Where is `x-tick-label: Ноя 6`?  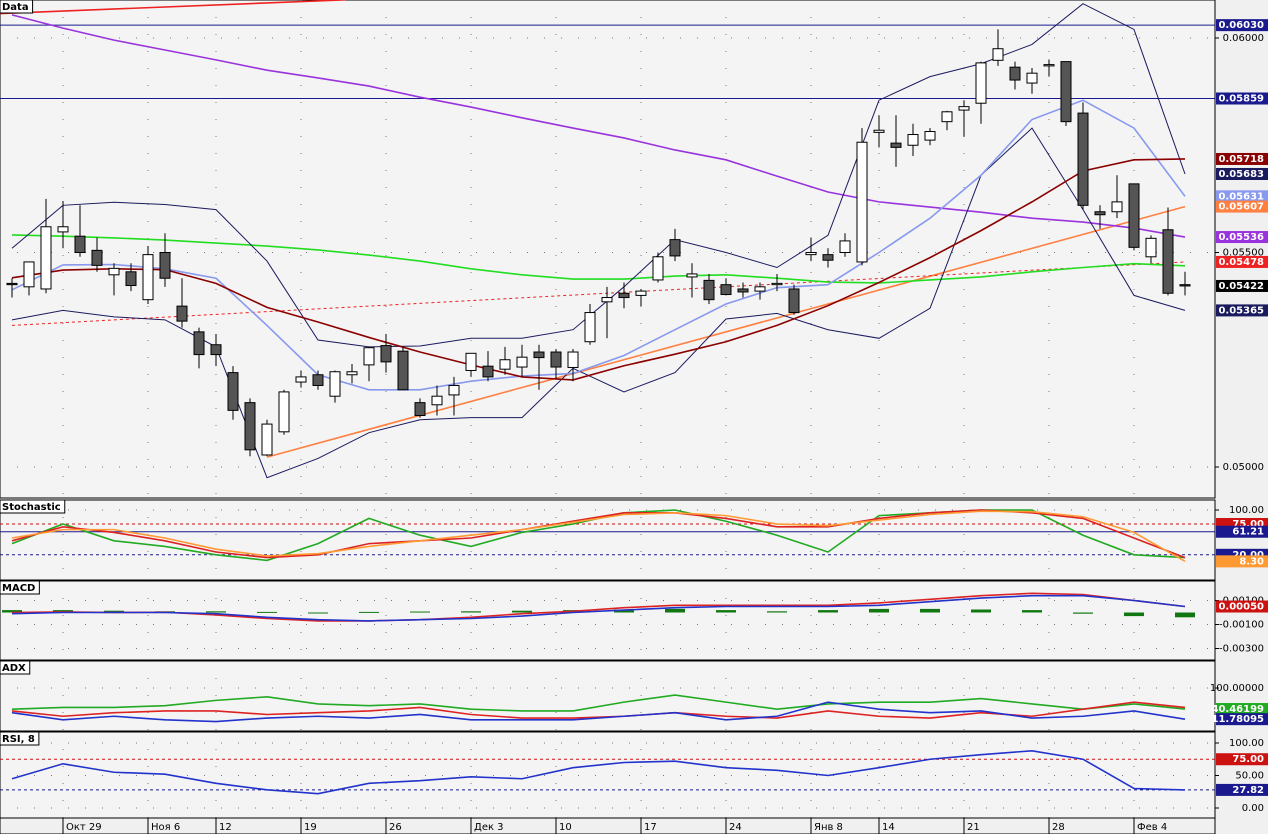 x-tick-label: Ноя 6 is located at coordinates (165, 827).